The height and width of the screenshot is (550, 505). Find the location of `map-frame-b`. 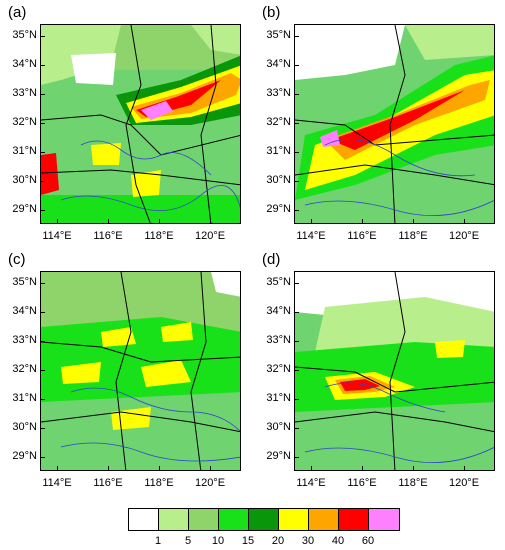

map-frame-b is located at coordinates (394, 124).